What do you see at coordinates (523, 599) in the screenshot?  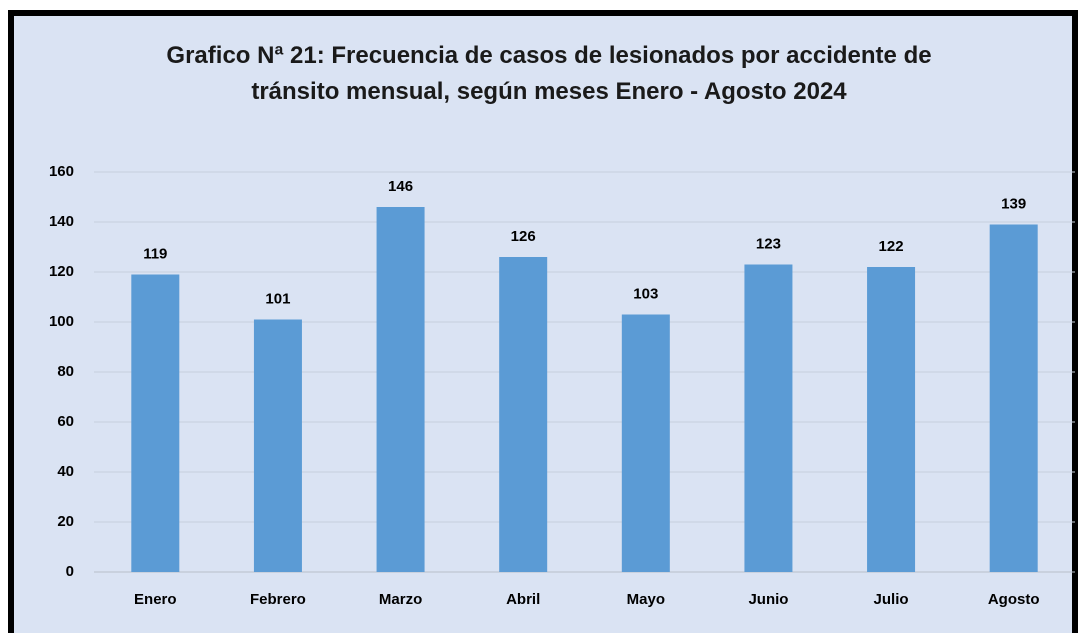 I see `x-tick-label: Abril` at bounding box center [523, 599].